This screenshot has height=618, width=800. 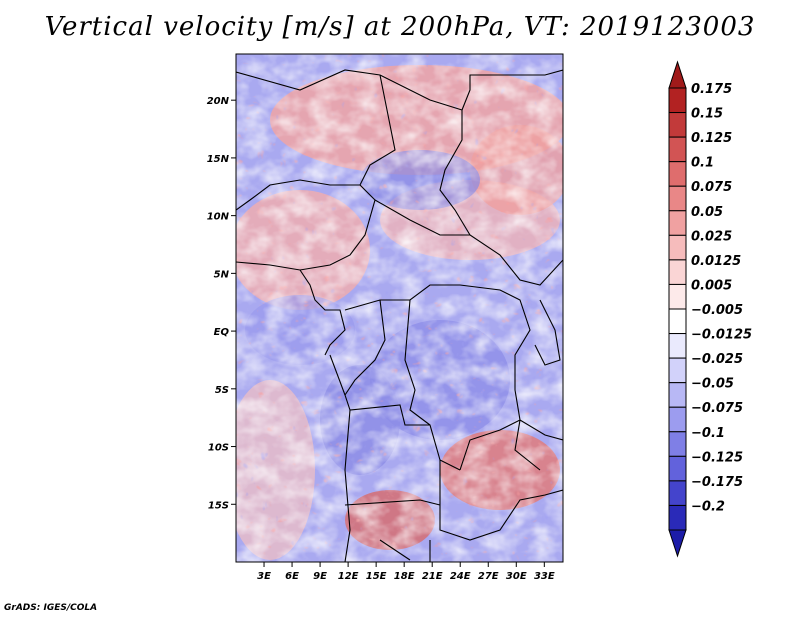 I want to click on lon-tick-label: 9E, so click(x=320, y=576).